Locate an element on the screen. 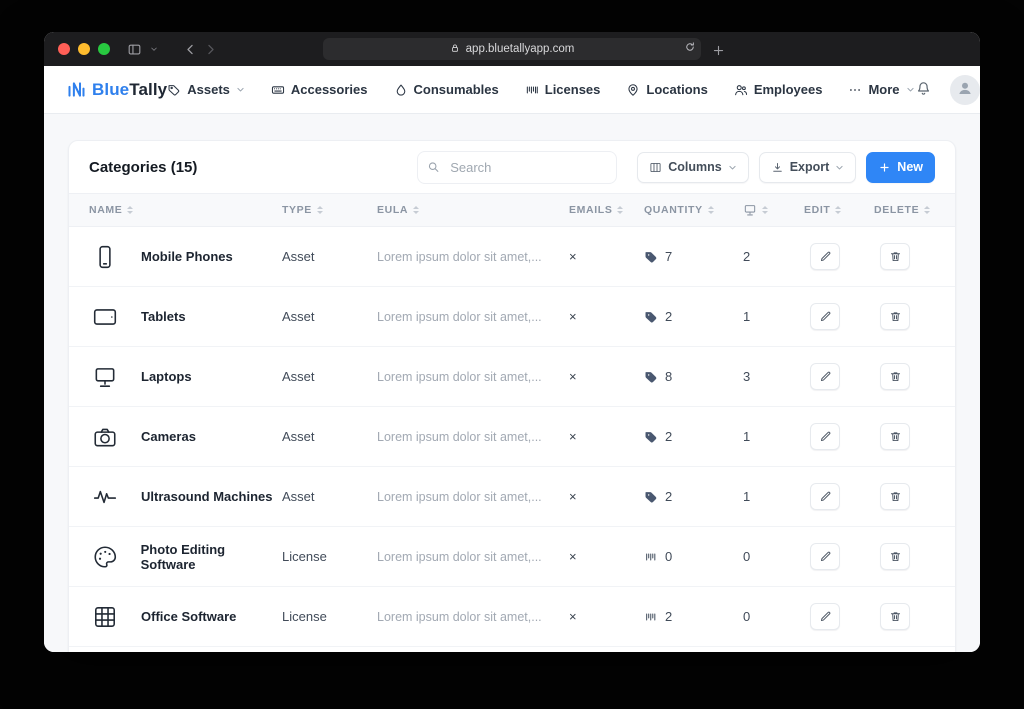  forward-button is located at coordinates (210, 49).